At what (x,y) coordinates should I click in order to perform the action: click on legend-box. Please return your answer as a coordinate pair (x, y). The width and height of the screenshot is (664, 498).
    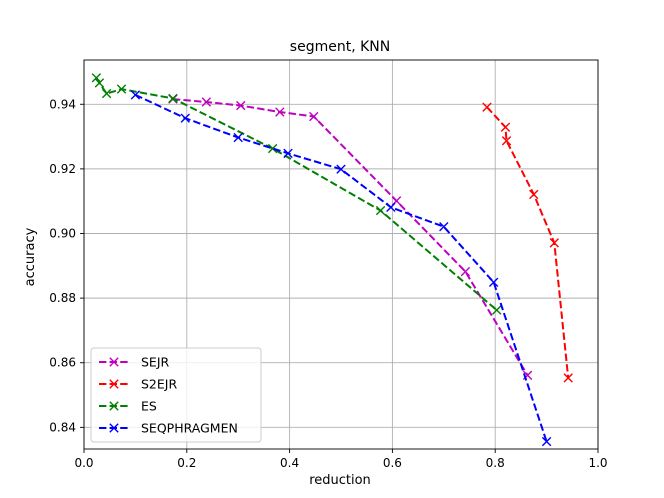
    Looking at the image, I should click on (176, 395).